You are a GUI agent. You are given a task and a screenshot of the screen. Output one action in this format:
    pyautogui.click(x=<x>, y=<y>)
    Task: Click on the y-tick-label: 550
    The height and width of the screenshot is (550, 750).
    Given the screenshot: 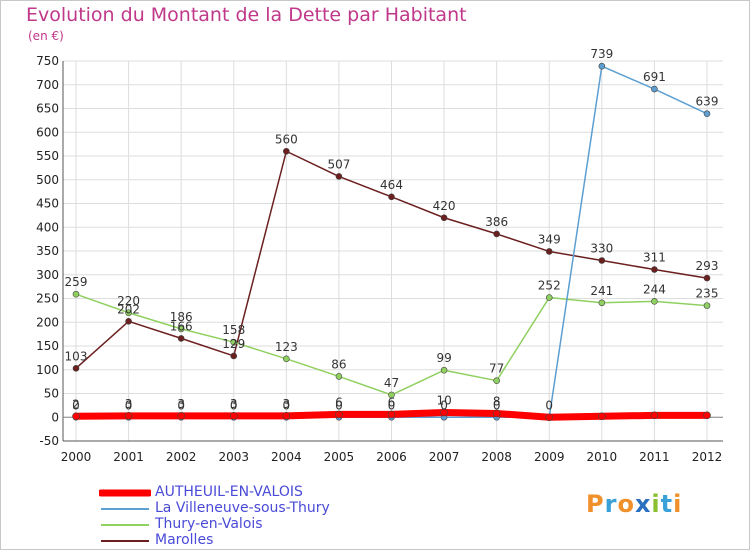 What is the action you would take?
    pyautogui.click(x=47, y=156)
    